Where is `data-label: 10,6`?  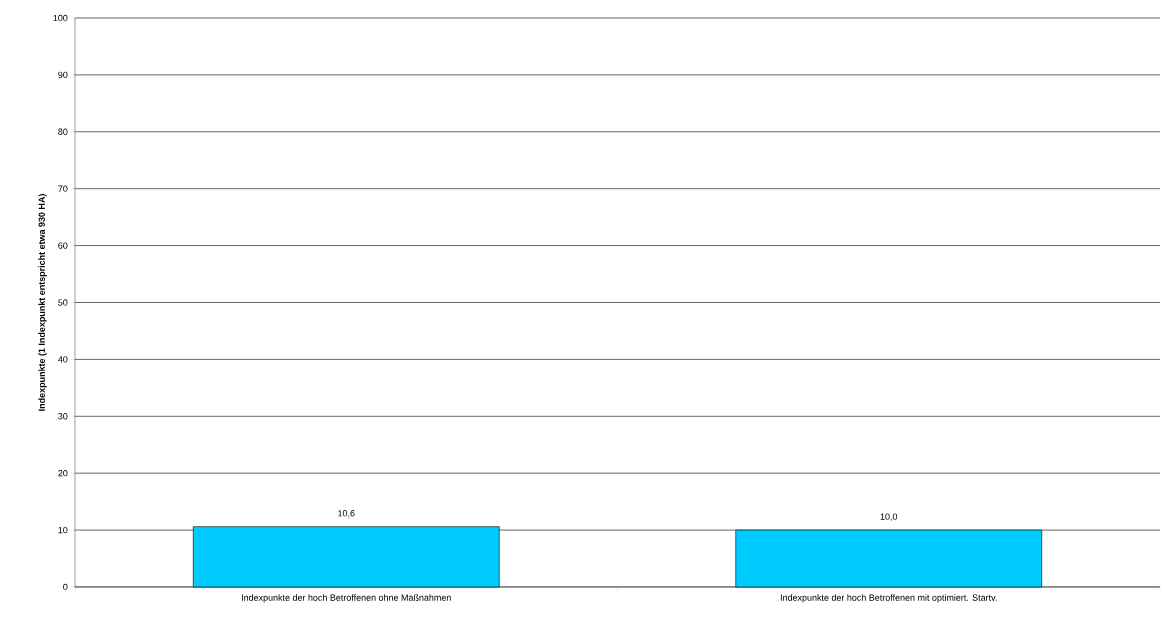 data-label: 10,6 is located at coordinates (346, 514).